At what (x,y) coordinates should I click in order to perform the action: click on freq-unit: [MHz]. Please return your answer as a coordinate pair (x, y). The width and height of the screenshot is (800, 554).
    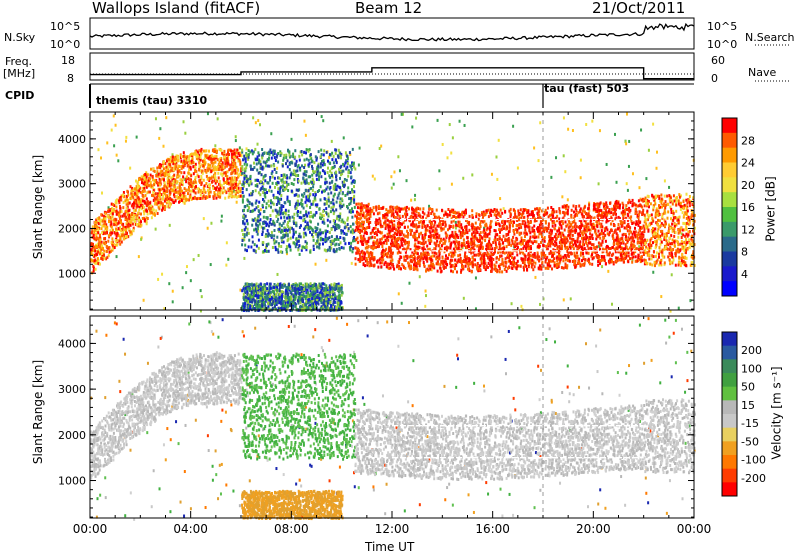
    Looking at the image, I should click on (19, 73).